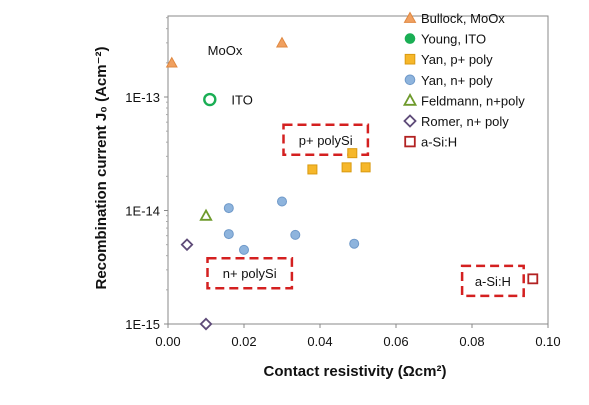 The height and width of the screenshot is (405, 589). I want to click on legend-marker-young-ito, so click(410, 38).